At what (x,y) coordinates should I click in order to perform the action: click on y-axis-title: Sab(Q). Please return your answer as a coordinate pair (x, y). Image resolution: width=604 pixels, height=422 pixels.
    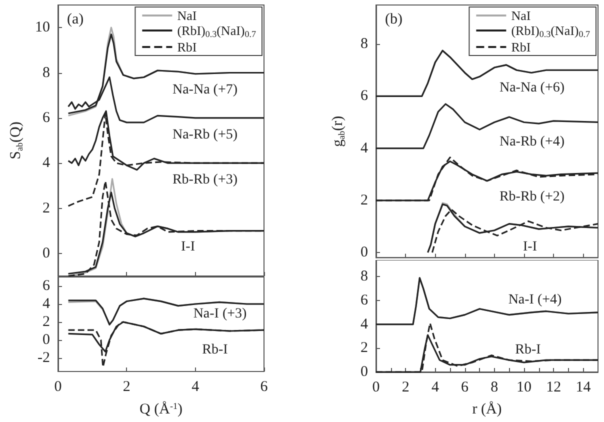
    Looking at the image, I should click on (16, 141).